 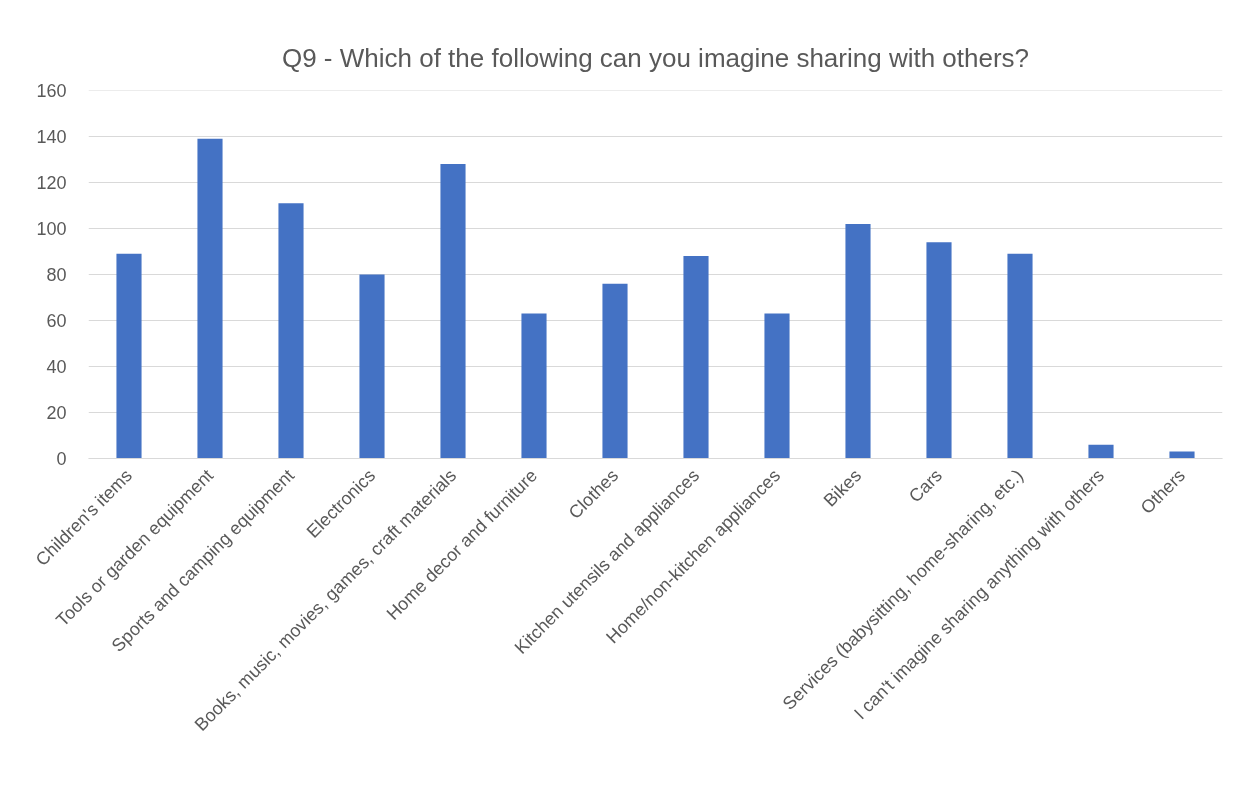 I want to click on y-tick-label: 140, so click(x=51, y=137).